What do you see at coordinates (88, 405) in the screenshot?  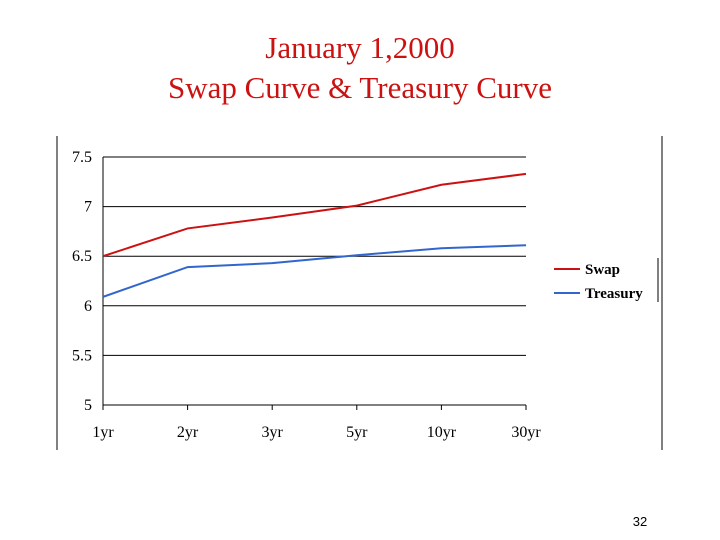 I see `y-tick-label: 5` at bounding box center [88, 405].